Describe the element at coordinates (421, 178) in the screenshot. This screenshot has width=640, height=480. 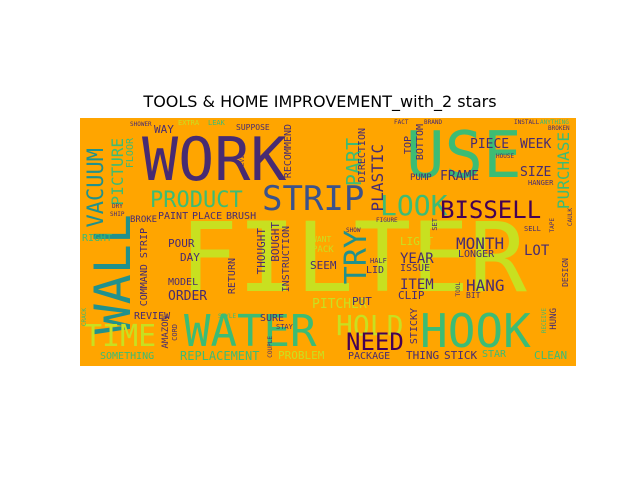
I see `word-pump: PUMP` at that location.